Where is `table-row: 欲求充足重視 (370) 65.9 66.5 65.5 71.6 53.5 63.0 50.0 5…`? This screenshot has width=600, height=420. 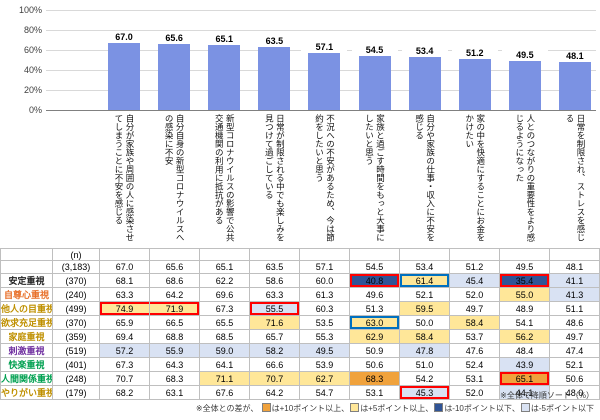
table-row: 欲求充足重視 (370) 65.9 66.5 65.5 71.6 53.5 63.0 50.0 5… is located at coordinates (300, 322).